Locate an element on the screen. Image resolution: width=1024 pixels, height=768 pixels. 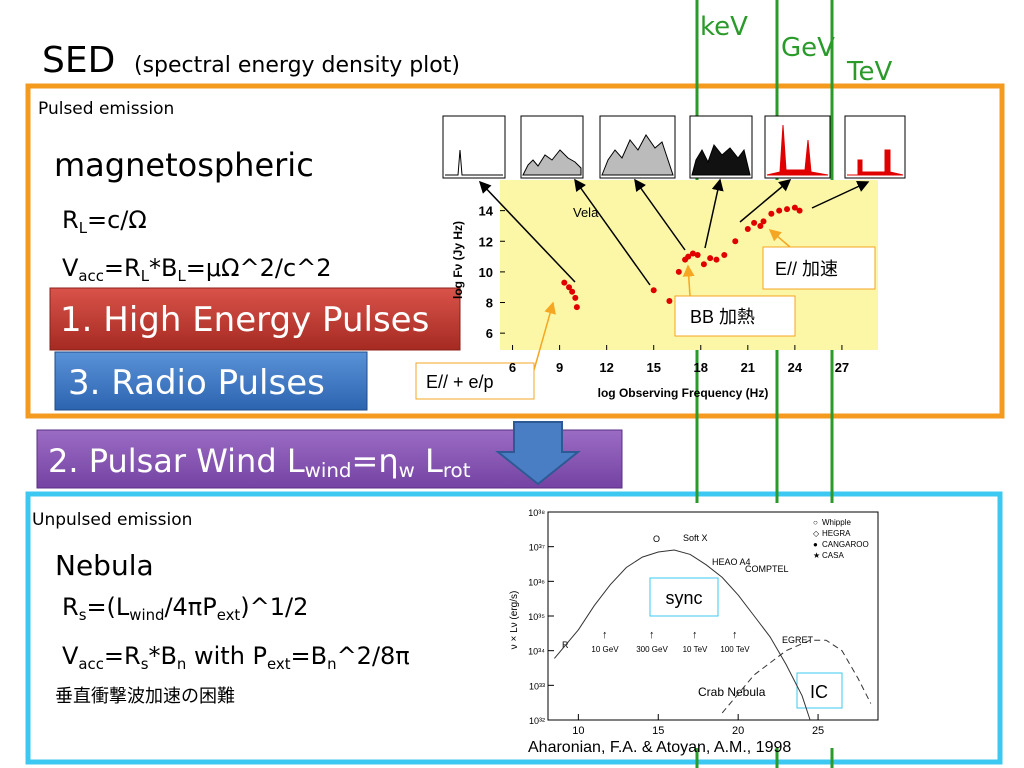
legend-symbol: ● is located at coordinates (815, 544).